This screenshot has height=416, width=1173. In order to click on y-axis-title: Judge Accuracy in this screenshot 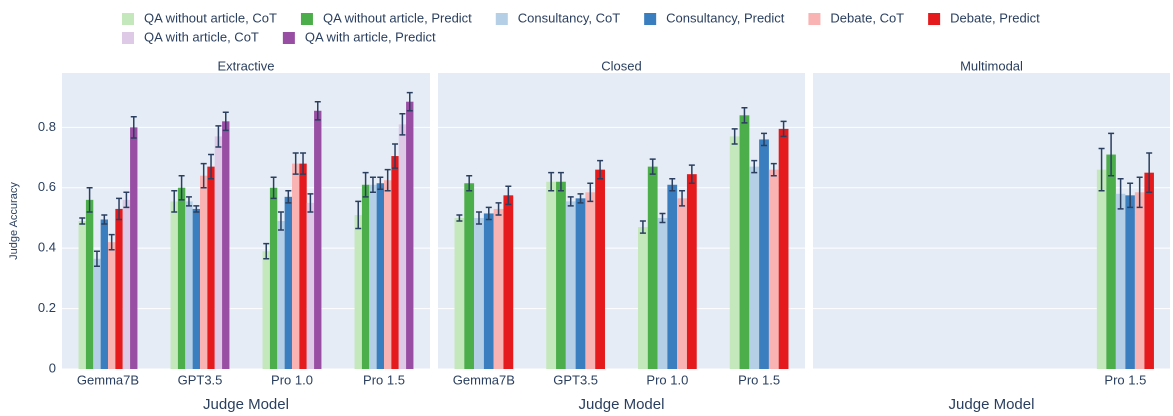, I will do `click(14, 221)`.